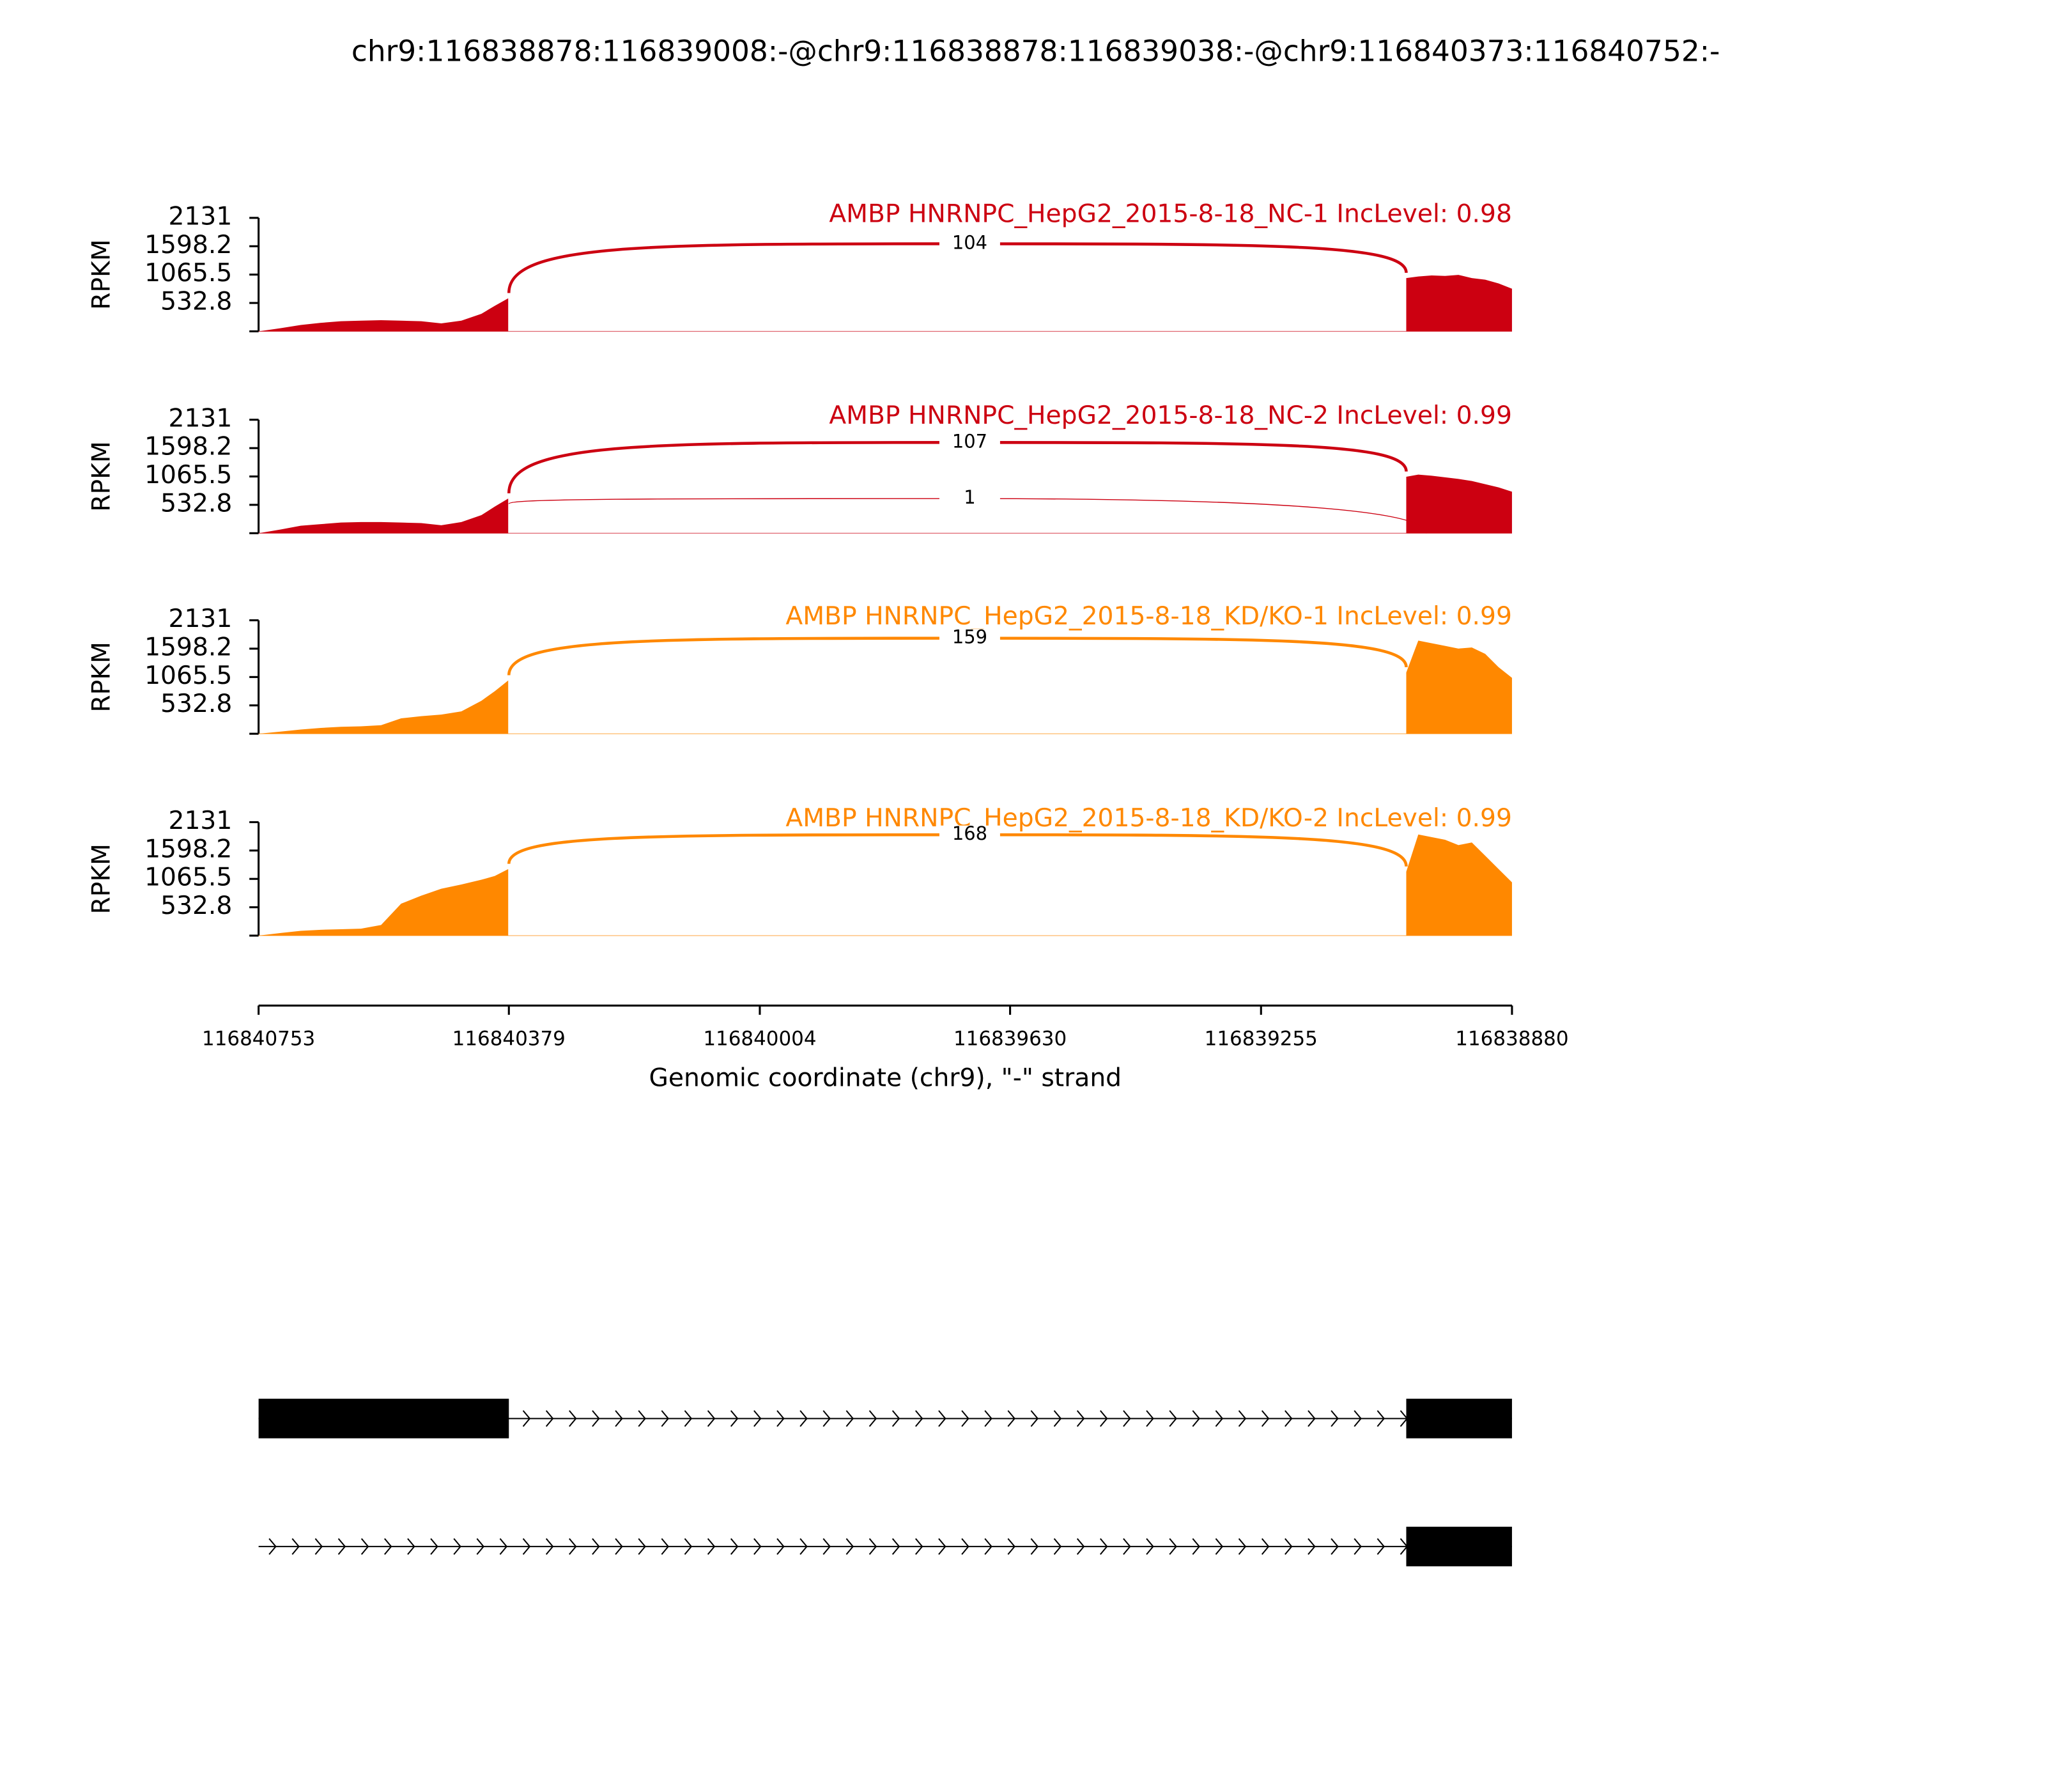 This screenshot has height=1792, width=2045. I want to click on x-tick-label: 116839255, so click(1261, 1039).